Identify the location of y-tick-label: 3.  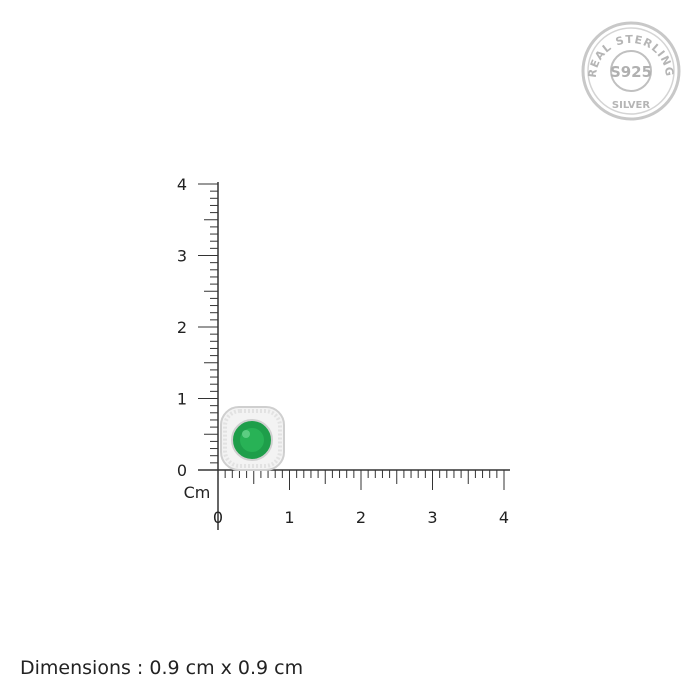
(182, 256).